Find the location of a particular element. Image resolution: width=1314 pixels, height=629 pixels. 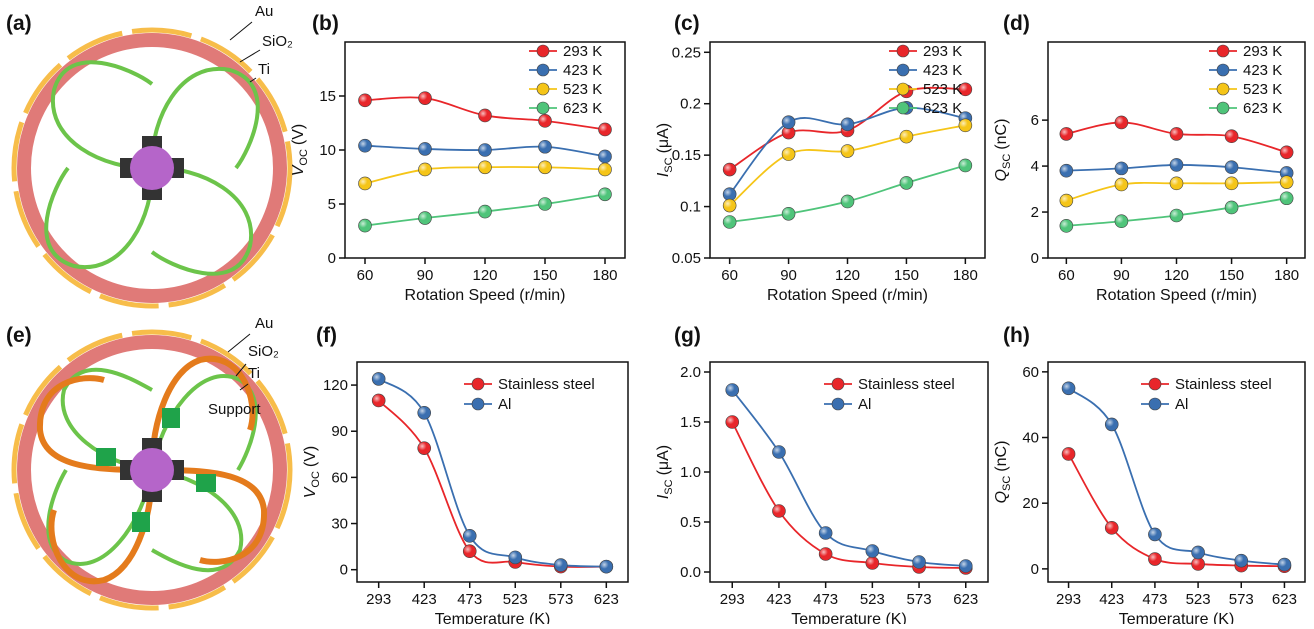

diagram-e: (e) Au SiO₂ Ti Support is located at coordinates (149, 463).